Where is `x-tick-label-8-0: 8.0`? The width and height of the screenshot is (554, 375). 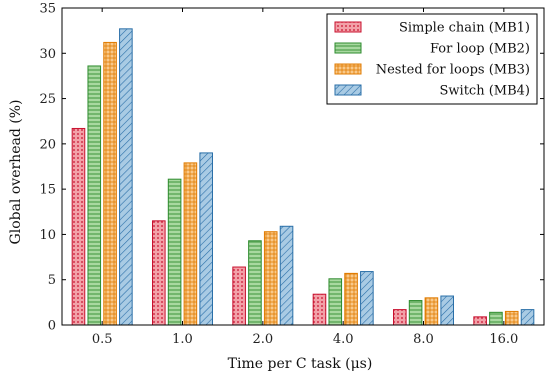 x-tick-label-8-0: 8.0 is located at coordinates (423, 339).